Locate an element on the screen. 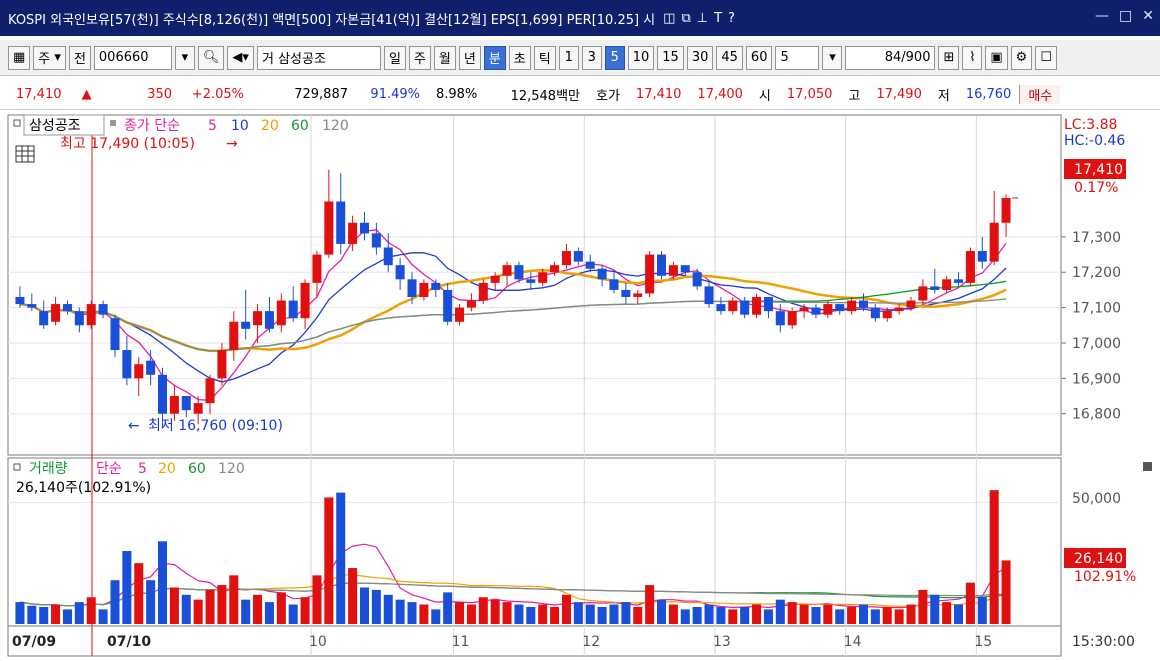 The height and width of the screenshot is (661, 1160). interval-5: 5 is located at coordinates (614, 57).